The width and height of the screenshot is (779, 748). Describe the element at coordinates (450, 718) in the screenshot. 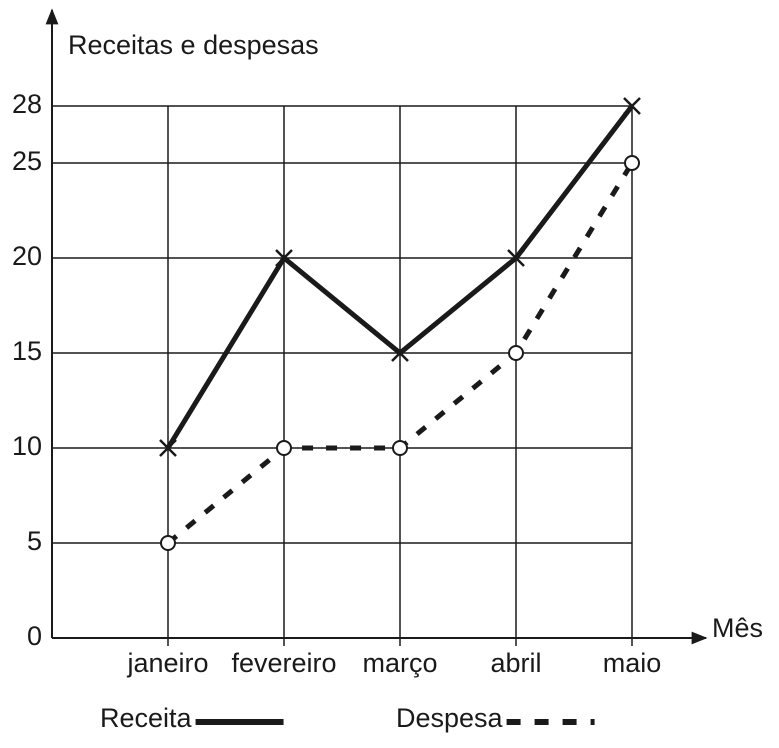

I see `legend-label: Despesa` at that location.